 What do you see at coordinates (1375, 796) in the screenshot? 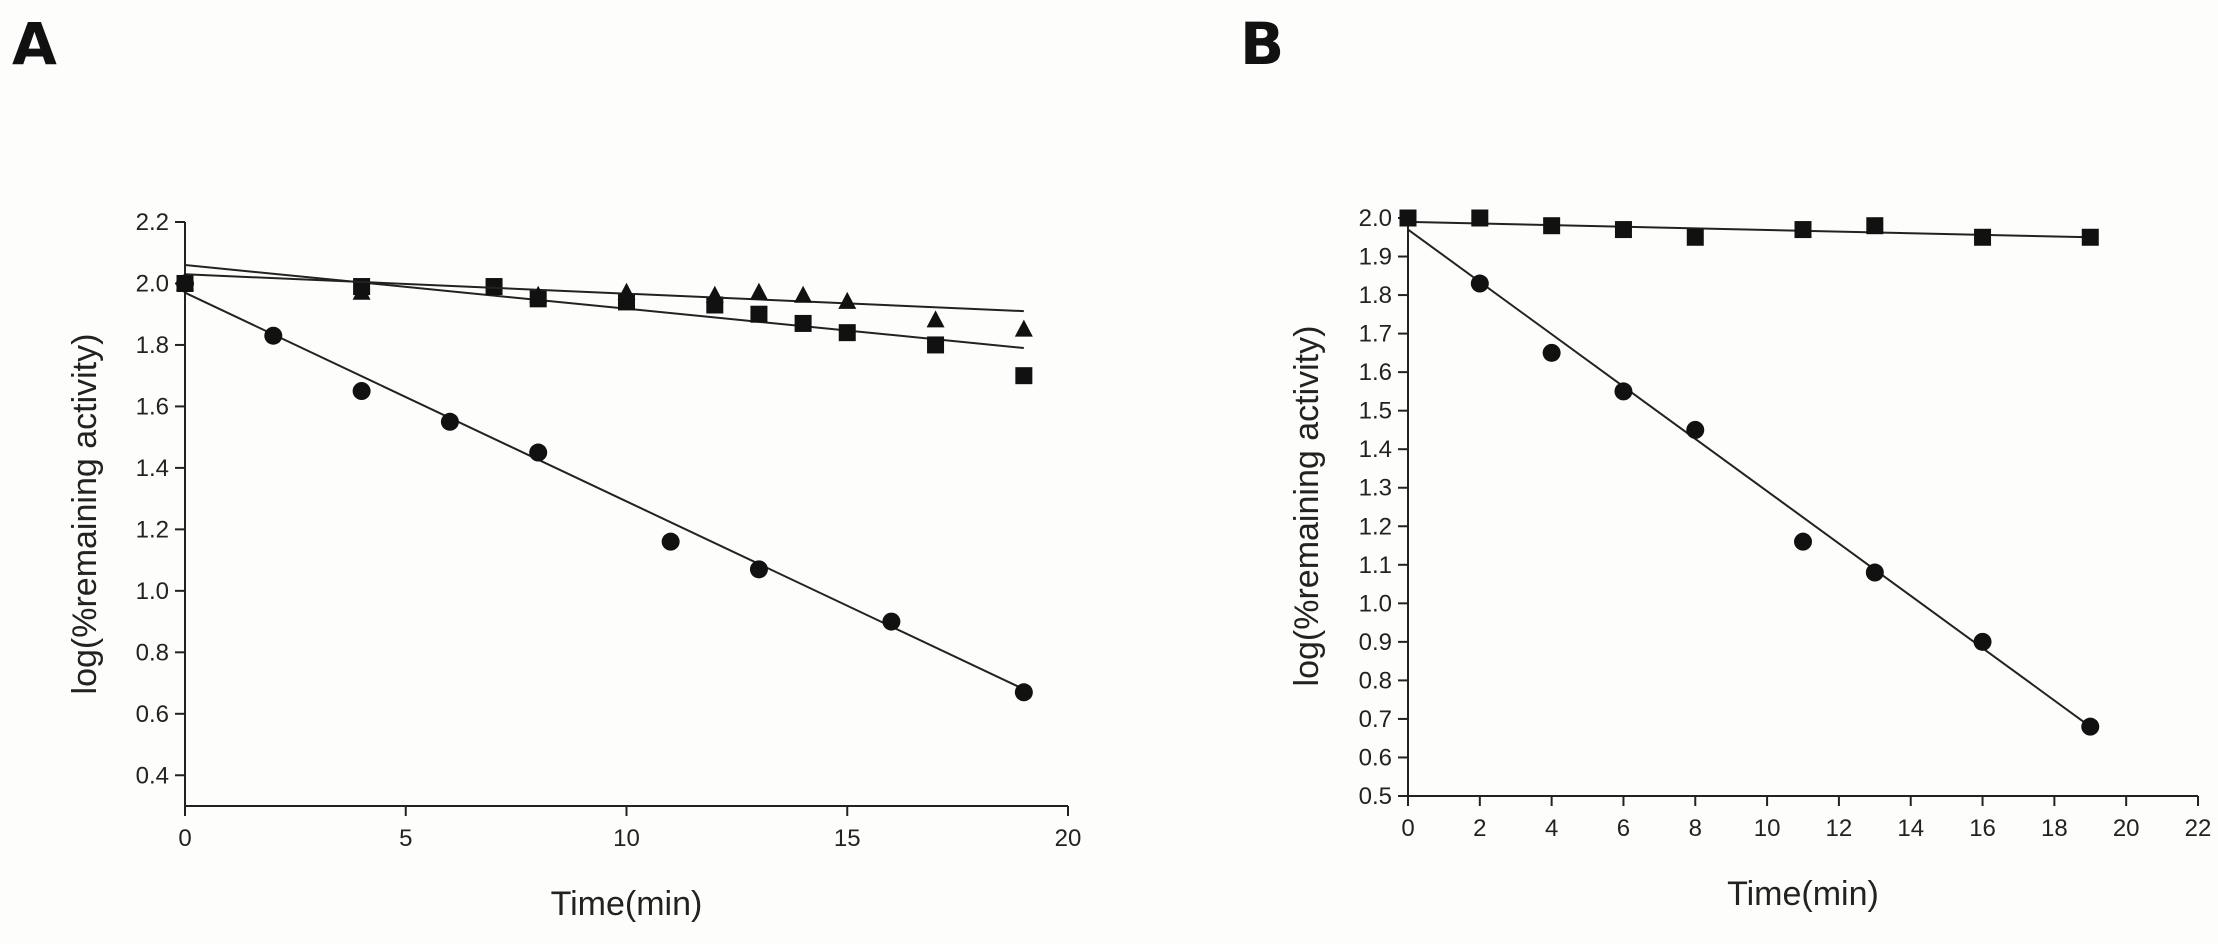
I see `y-tick-label-b: 0.5` at bounding box center [1375, 796].